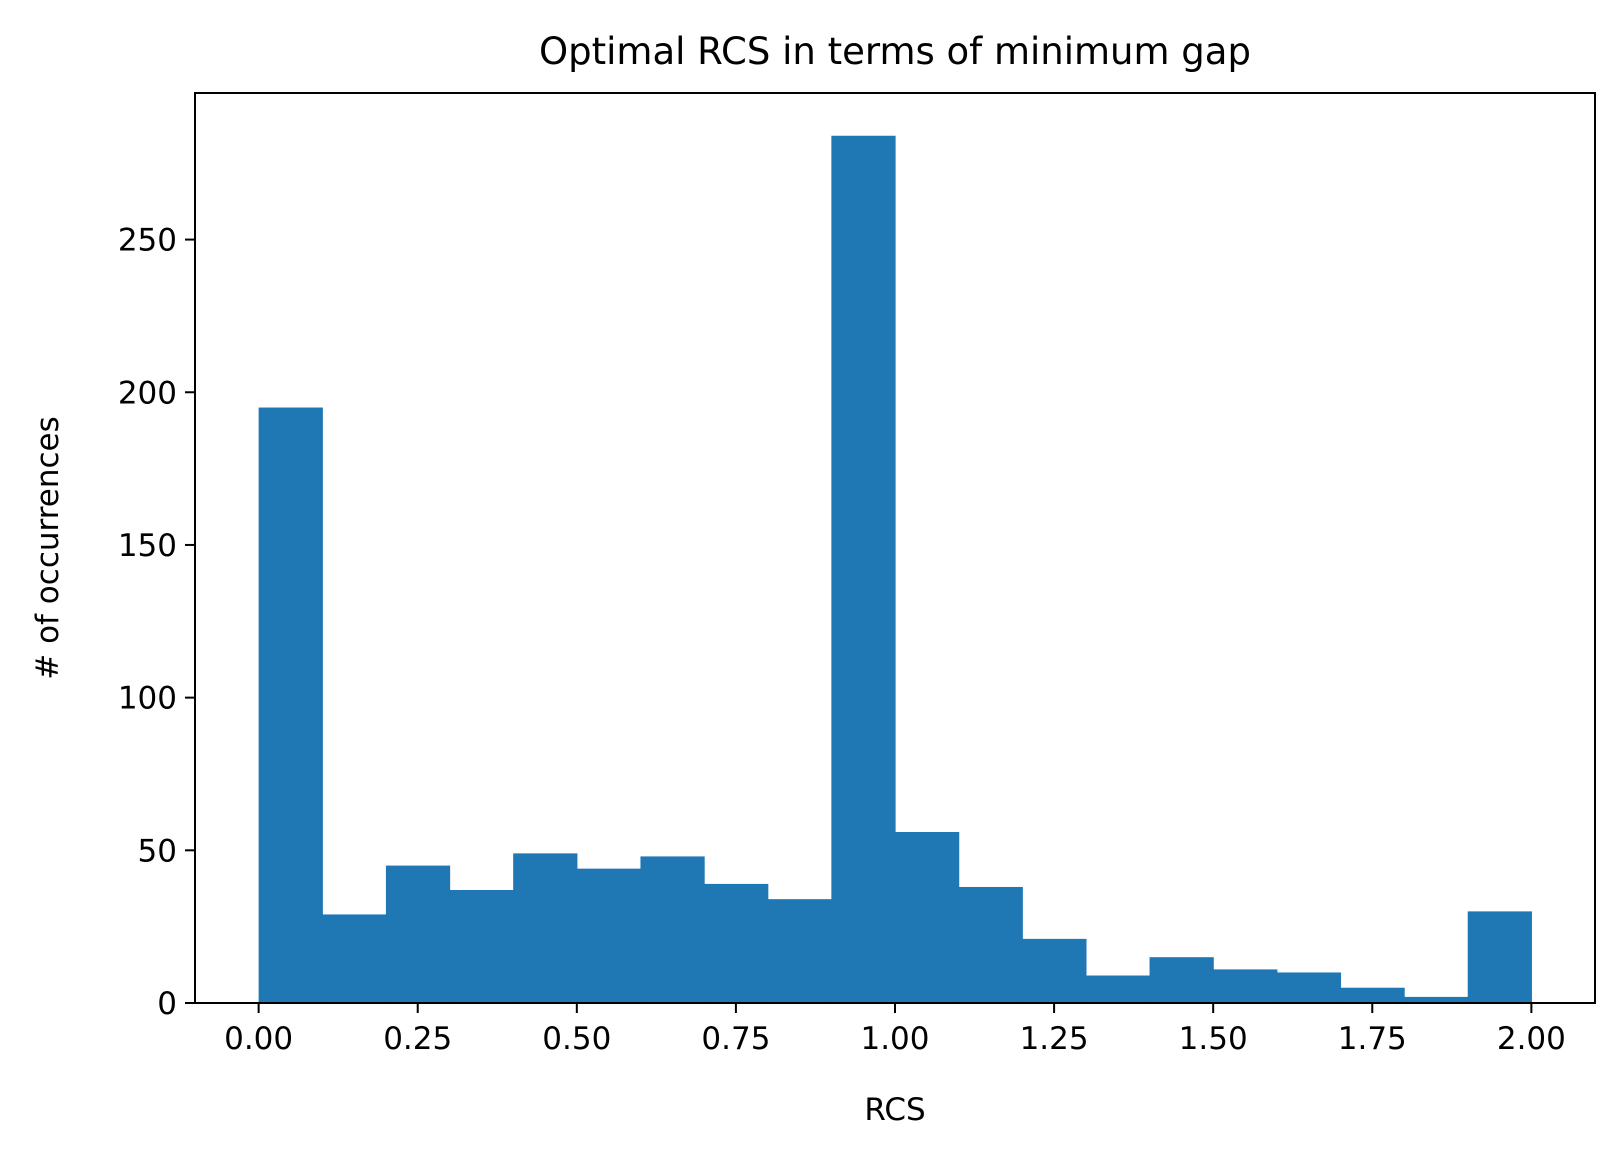 The width and height of the screenshot is (1620, 1154). What do you see at coordinates (147, 699) in the screenshot?
I see `y-tick-label: 100` at bounding box center [147, 699].